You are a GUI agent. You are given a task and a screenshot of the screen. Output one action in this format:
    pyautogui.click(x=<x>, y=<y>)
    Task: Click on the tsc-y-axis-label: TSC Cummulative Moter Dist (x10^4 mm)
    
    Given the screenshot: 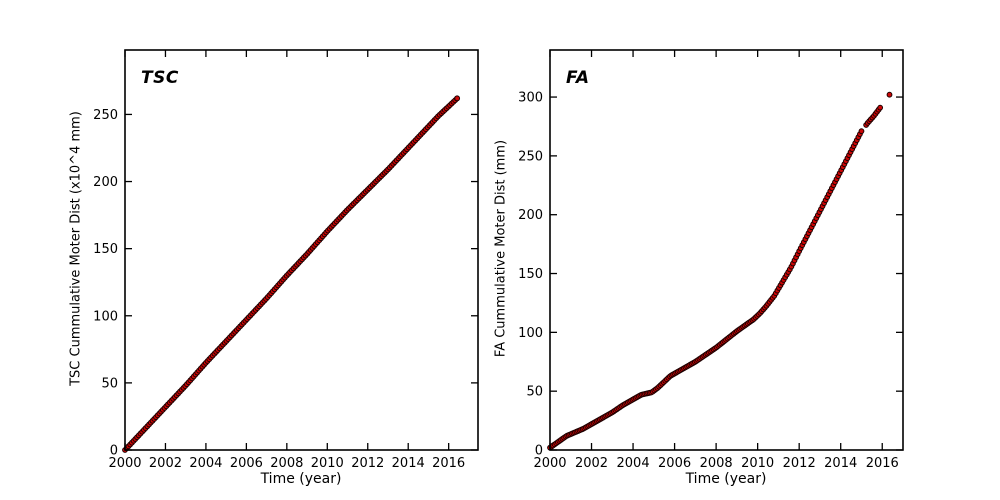 What is the action you would take?
    pyautogui.click(x=76, y=248)
    